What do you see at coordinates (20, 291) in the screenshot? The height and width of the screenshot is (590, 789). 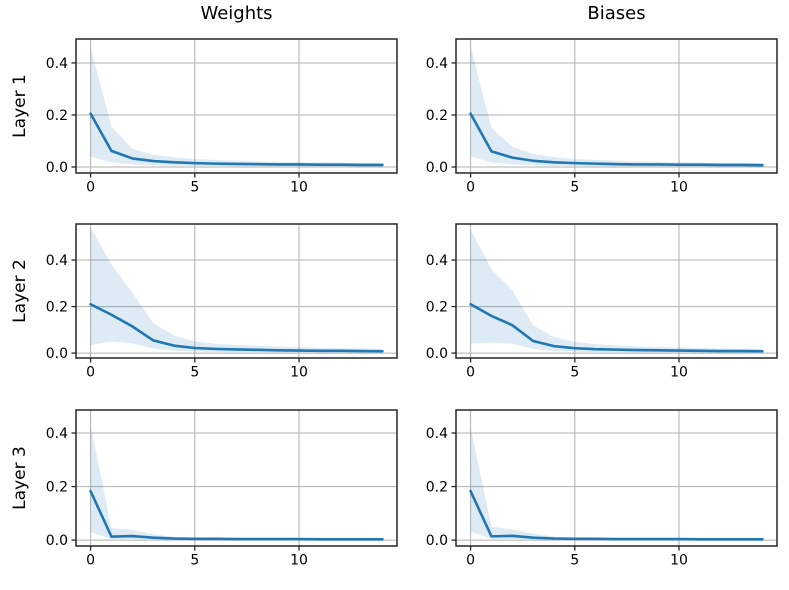 I see `row-label-layer2: Layer 2` at bounding box center [20, 291].